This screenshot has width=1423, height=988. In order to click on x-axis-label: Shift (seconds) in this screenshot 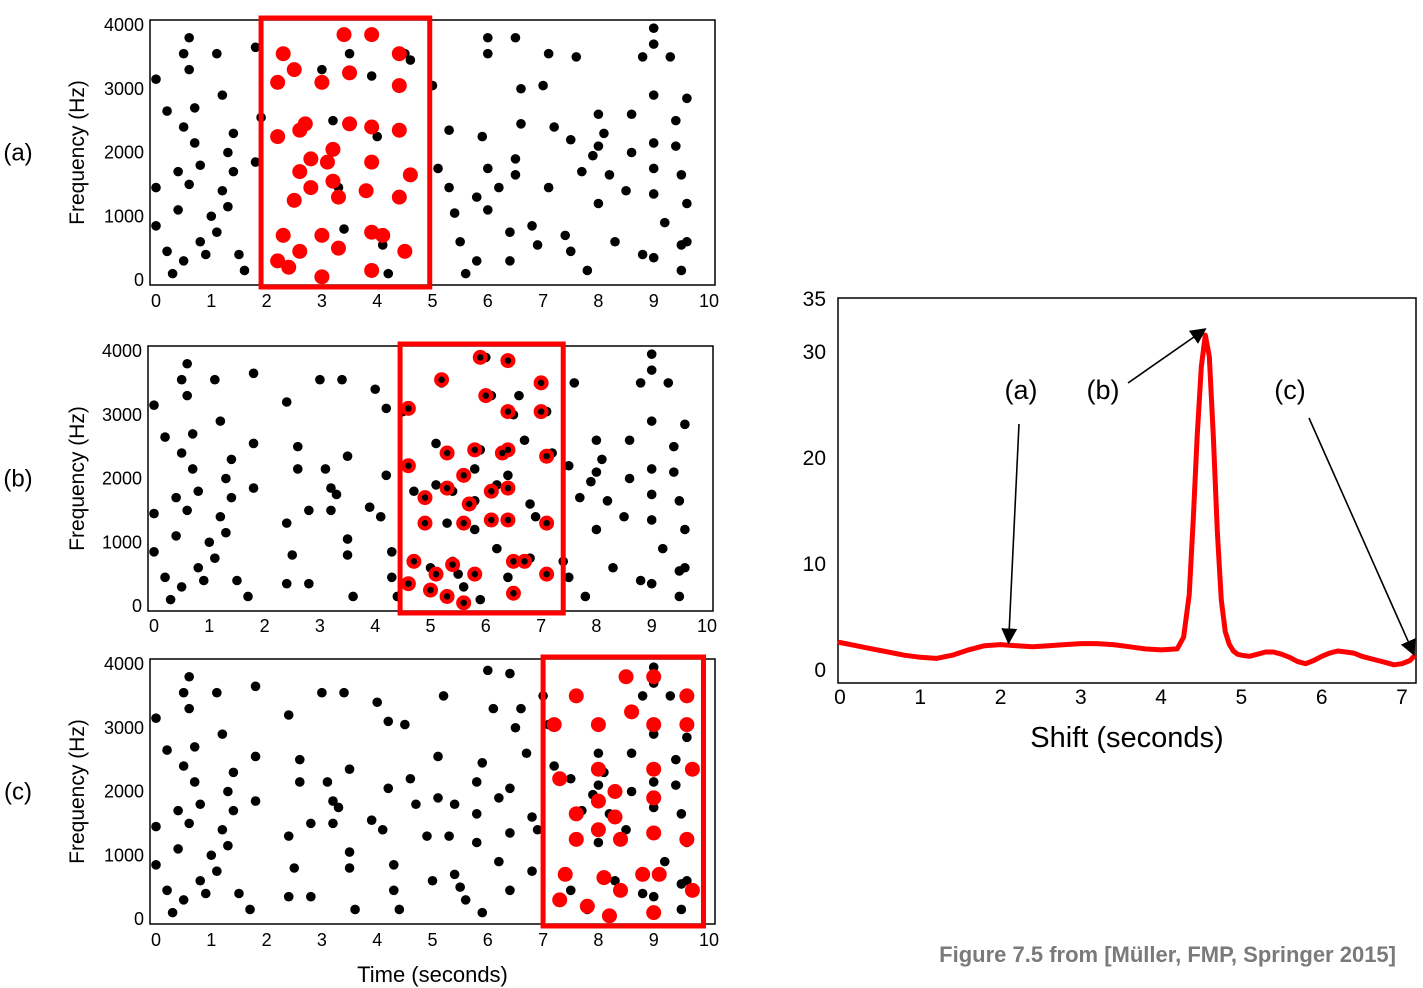, I will do `click(1126, 738)`.